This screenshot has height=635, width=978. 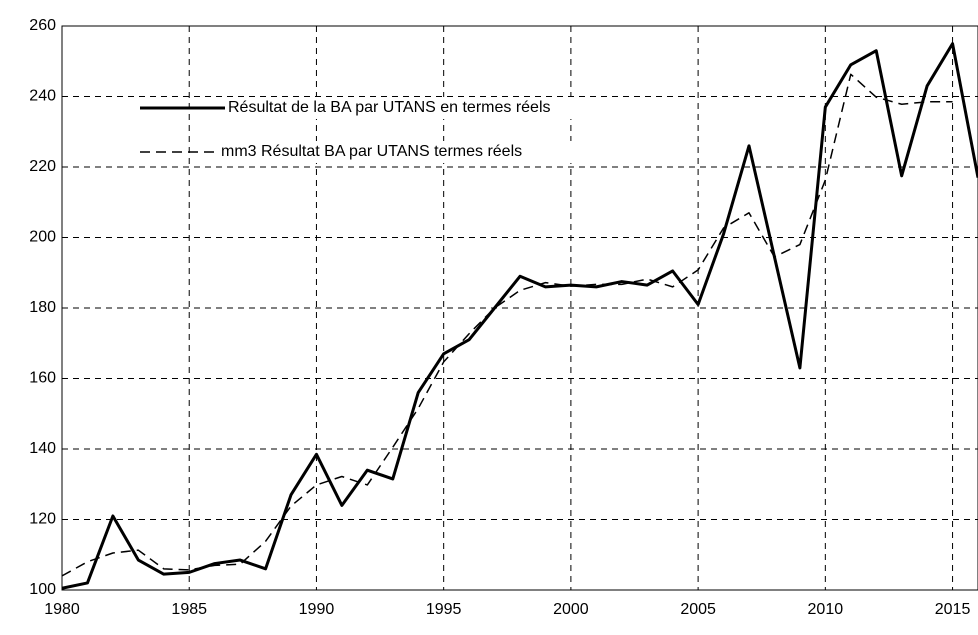 I want to click on x-tick-label: 2015, so click(x=953, y=609).